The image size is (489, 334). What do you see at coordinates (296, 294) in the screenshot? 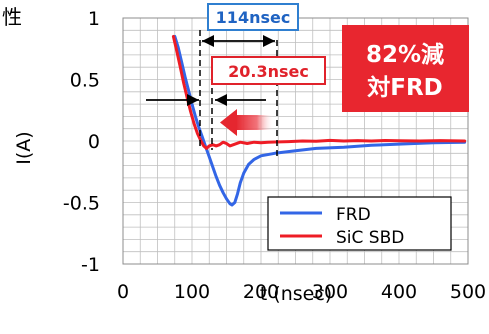
I see `x-axis-label: t (nsec)` at bounding box center [296, 294].